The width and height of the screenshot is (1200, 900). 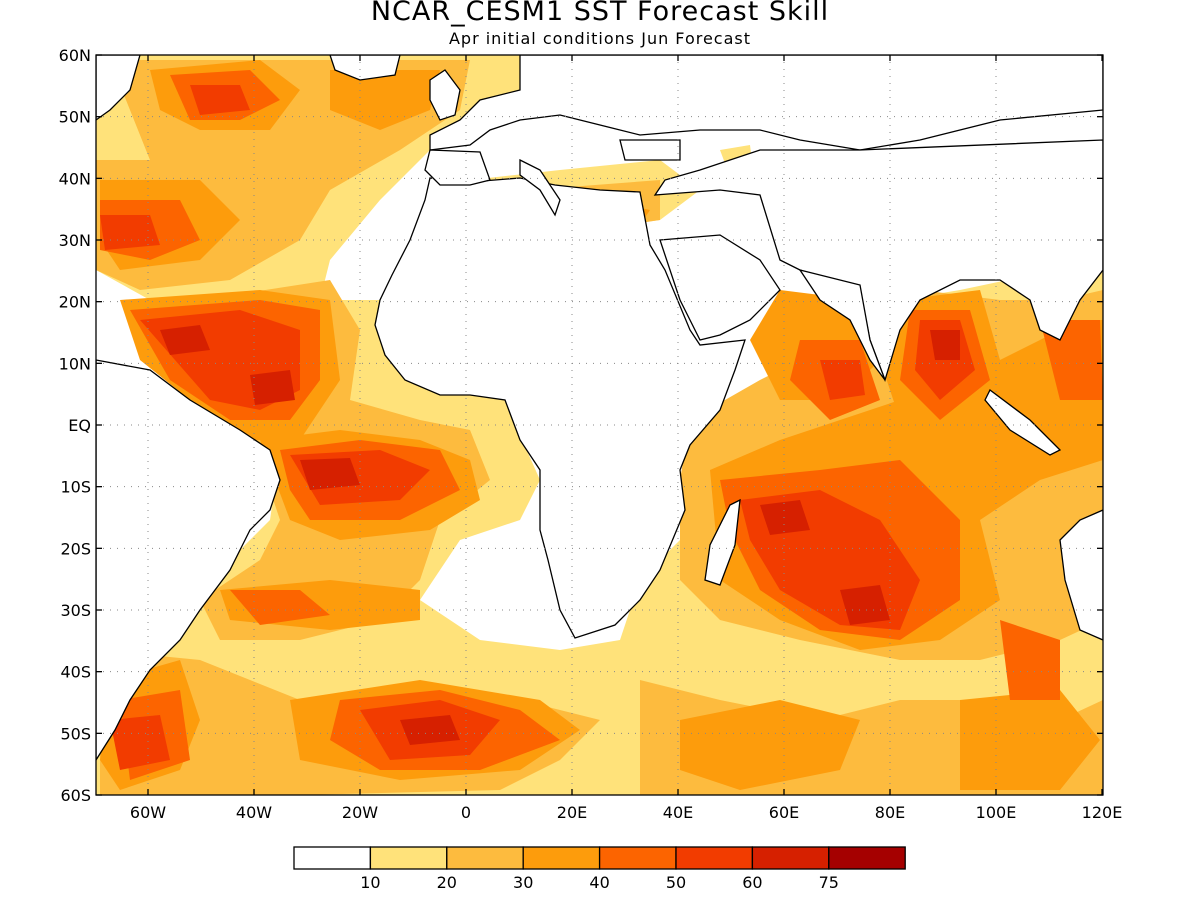 What do you see at coordinates (752, 882) in the screenshot?
I see `legend-tick-label: 60` at bounding box center [752, 882].